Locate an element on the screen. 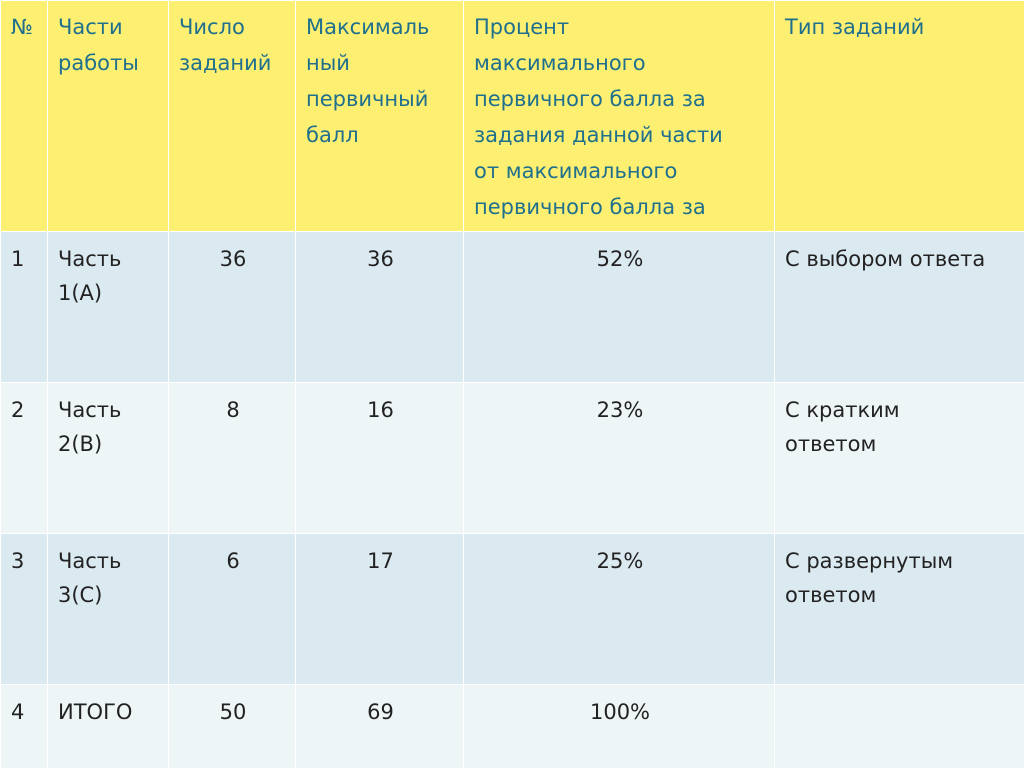 This screenshot has width=1024, height=768. cell-task-type: С развернутым ответом is located at coordinates (899, 609).